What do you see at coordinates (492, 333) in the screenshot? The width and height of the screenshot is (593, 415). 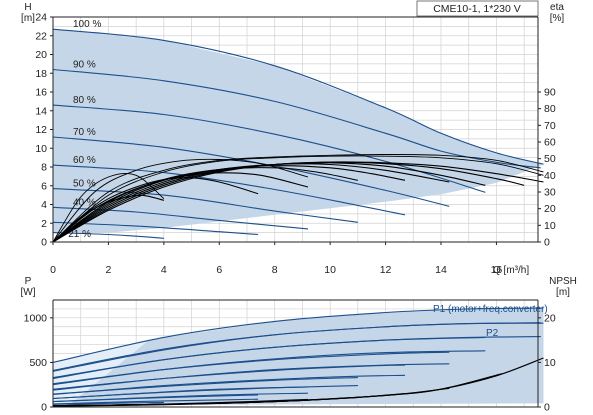 I see `p2-label: P2` at bounding box center [492, 333].